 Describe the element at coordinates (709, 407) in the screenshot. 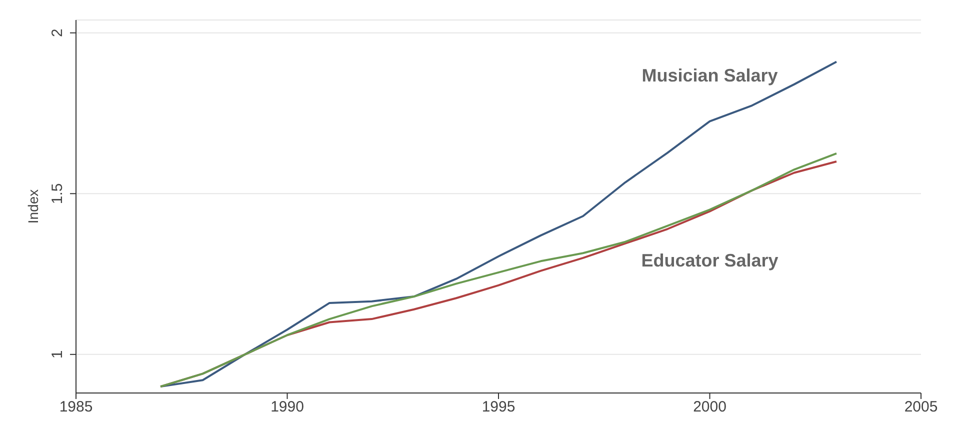

I see `x-tick-label: 2000` at that location.